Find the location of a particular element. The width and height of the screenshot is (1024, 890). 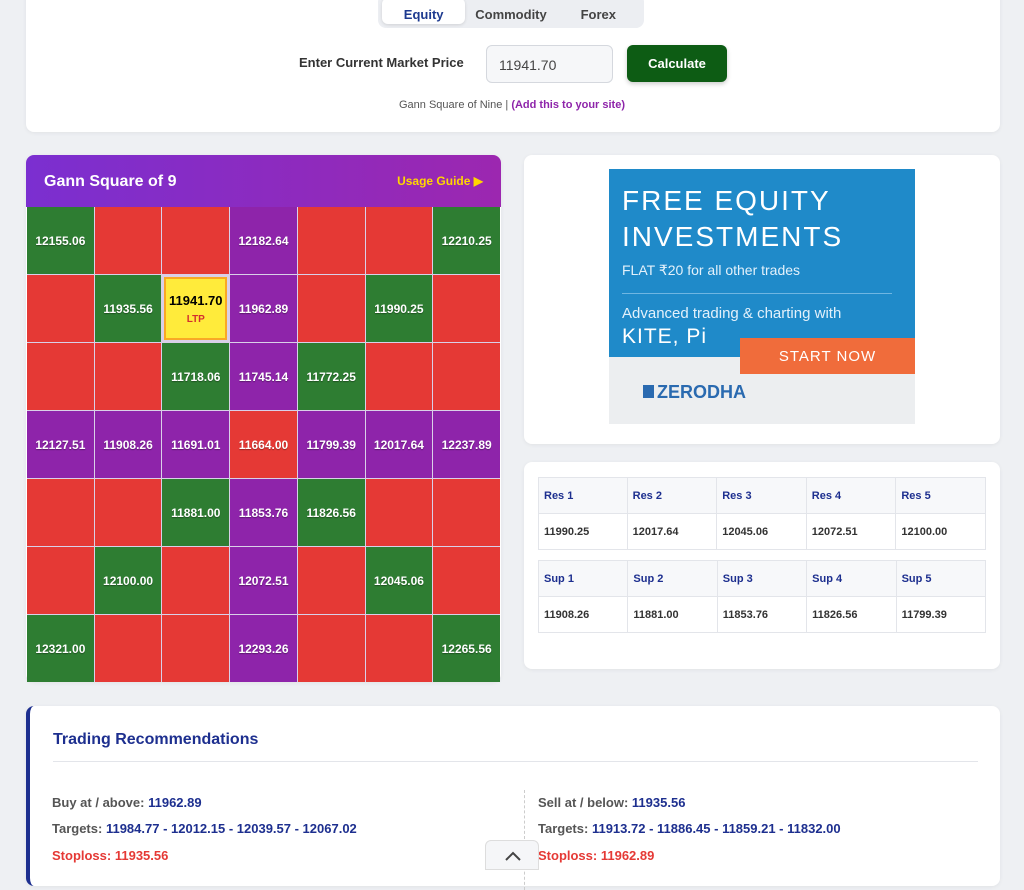

cell-value: 12155.06 is located at coordinates (60, 240).